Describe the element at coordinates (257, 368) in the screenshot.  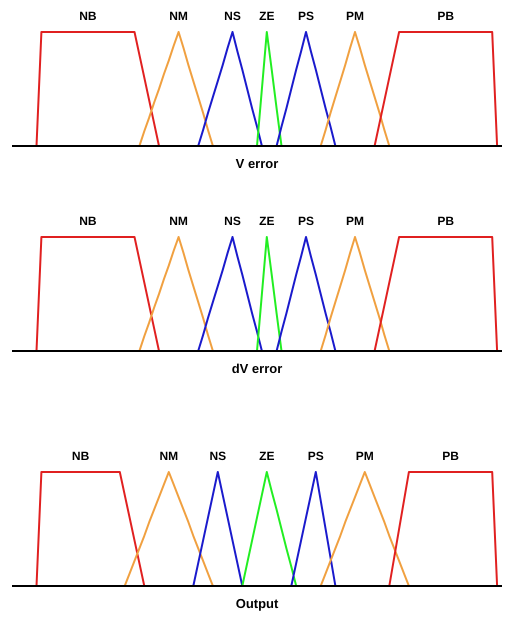
I see `x-axis-title: dV error` at that location.